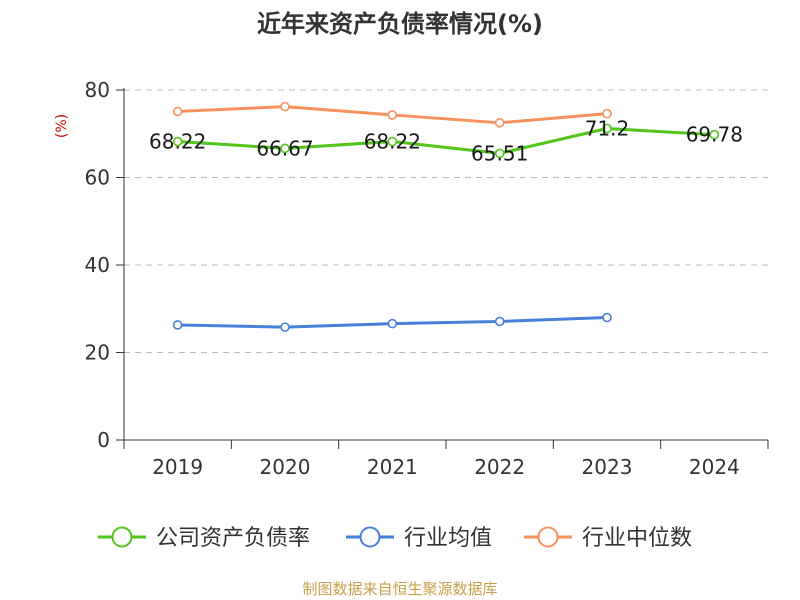  Describe the element at coordinates (395, 538) in the screenshot. I see `legend: 公司资产负债率 行业均值 行业中位数` at that location.